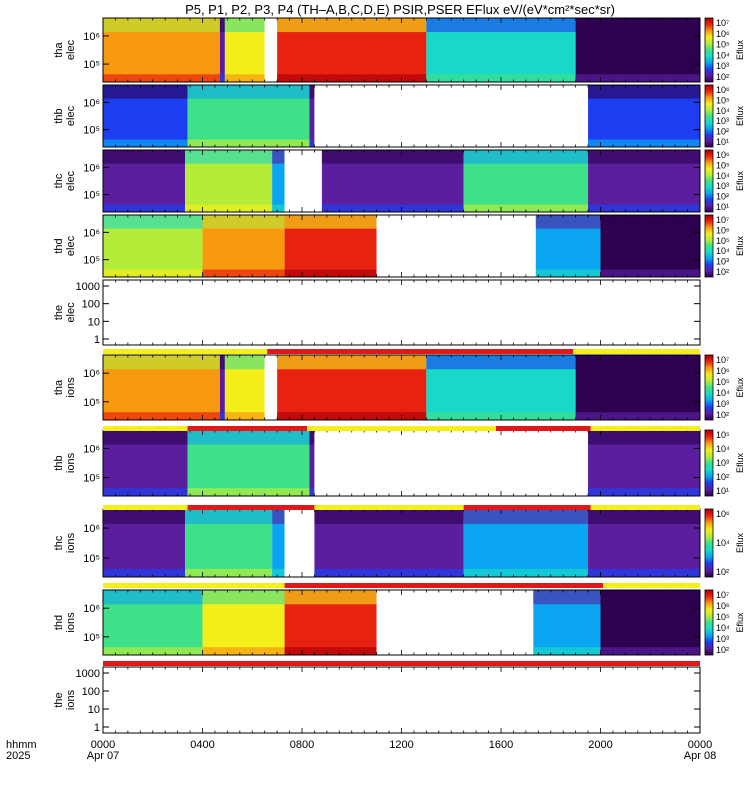 This screenshot has height=800, width=750. I want to click on panel-probe-label: tha, so click(59, 49).